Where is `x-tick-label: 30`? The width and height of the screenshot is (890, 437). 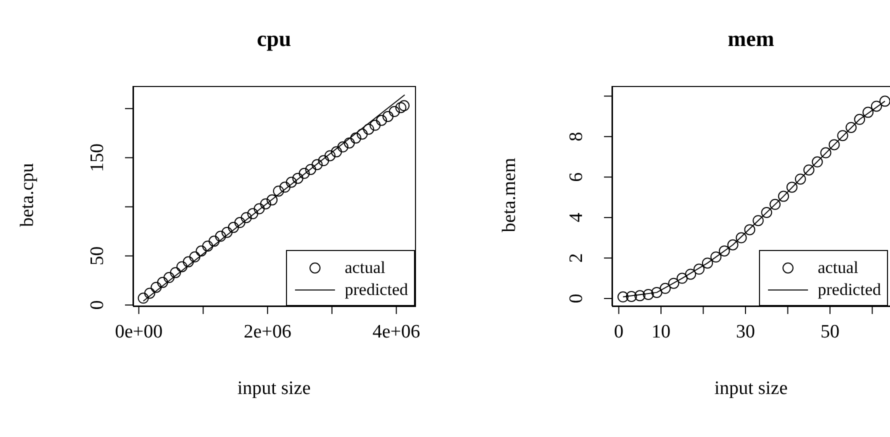
x-tick-label: 30 is located at coordinates (746, 331).